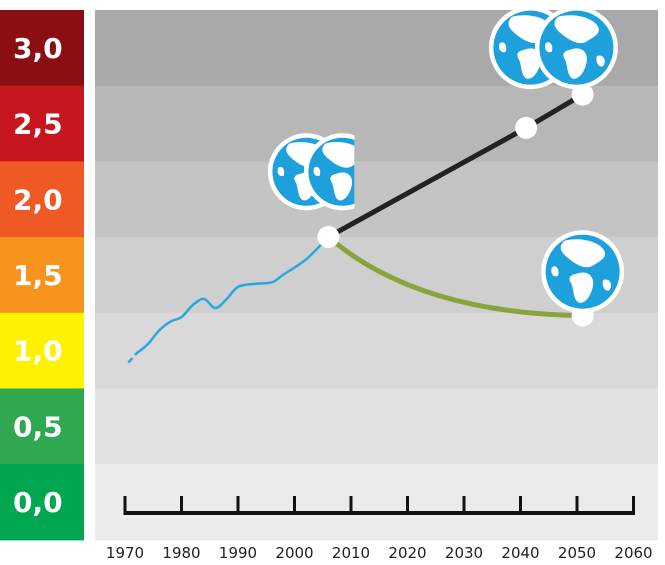 This screenshot has width=665, height=565. What do you see at coordinates (379, 505) in the screenshot?
I see `x-axis` at bounding box center [379, 505].